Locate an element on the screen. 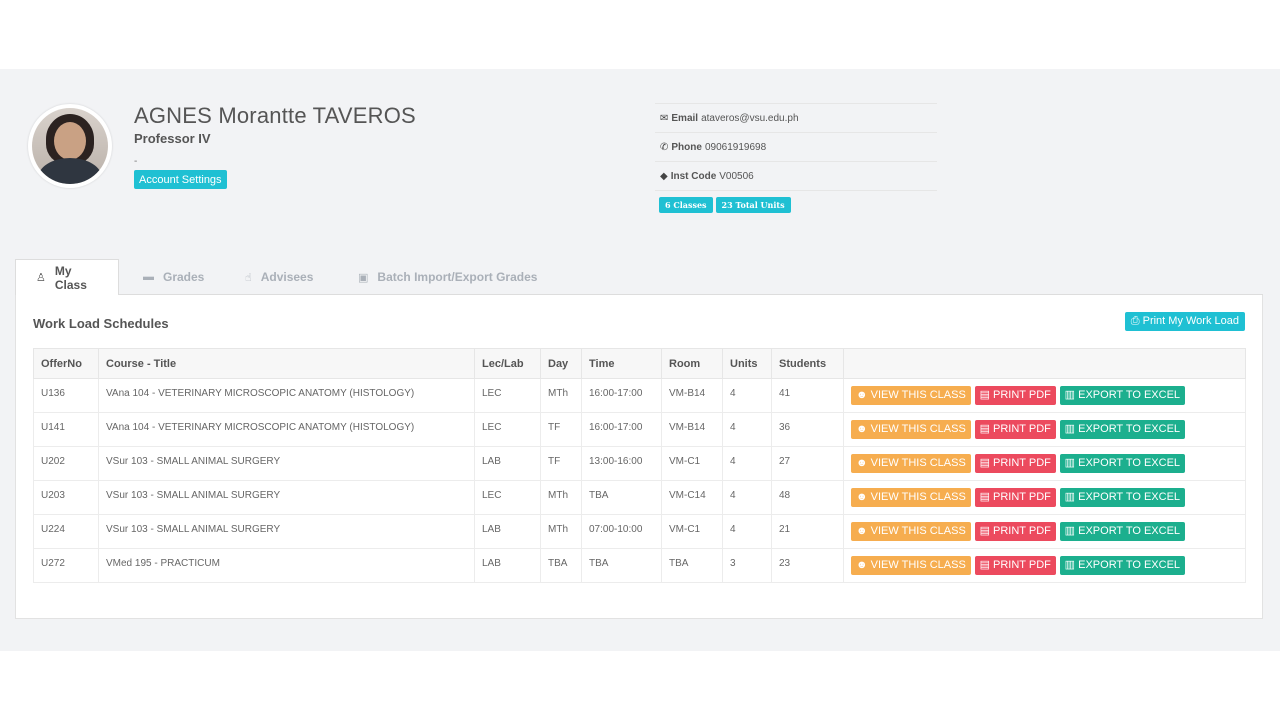 Image resolution: width=1280 pixels, height=720 pixels. person-icon: ♙ is located at coordinates (41, 278).